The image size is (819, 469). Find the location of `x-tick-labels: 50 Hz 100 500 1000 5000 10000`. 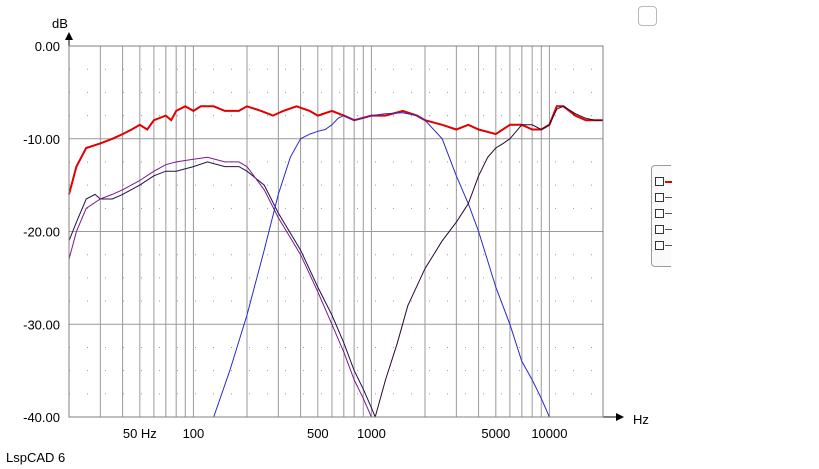

x-tick-labels: 50 Hz 100 500 1000 5000 10000 is located at coordinates (345, 433).